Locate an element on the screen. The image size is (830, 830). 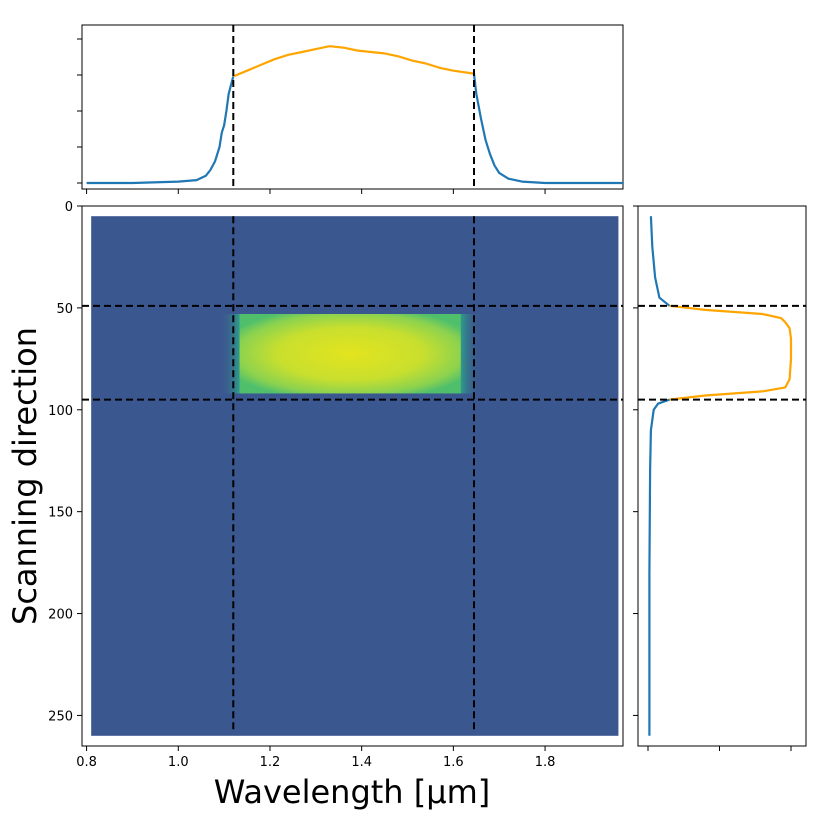
y-axis-ticks: 0 50 100 150 200 250 is located at coordinates (65, 462).